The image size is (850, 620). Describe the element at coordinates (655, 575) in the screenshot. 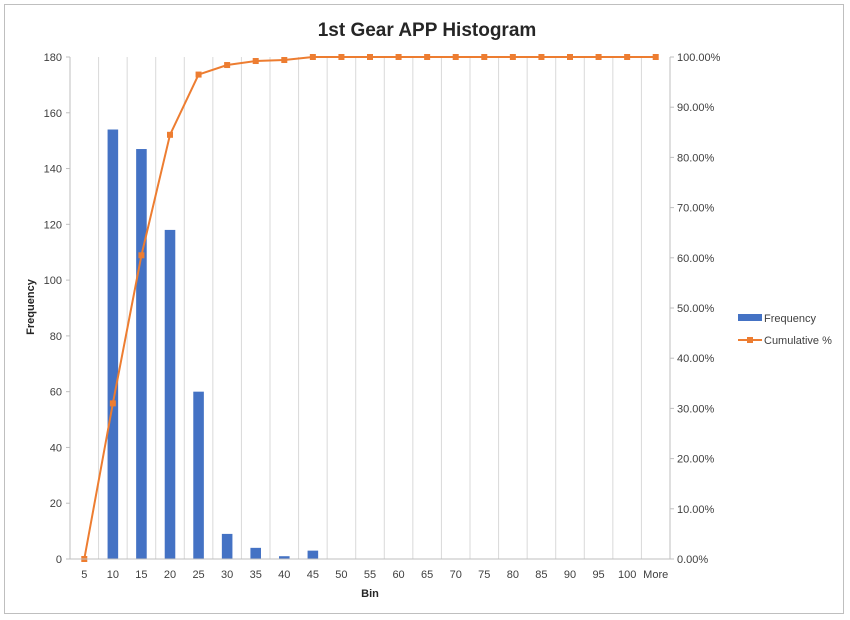

I see `x-tick-label: More` at that location.